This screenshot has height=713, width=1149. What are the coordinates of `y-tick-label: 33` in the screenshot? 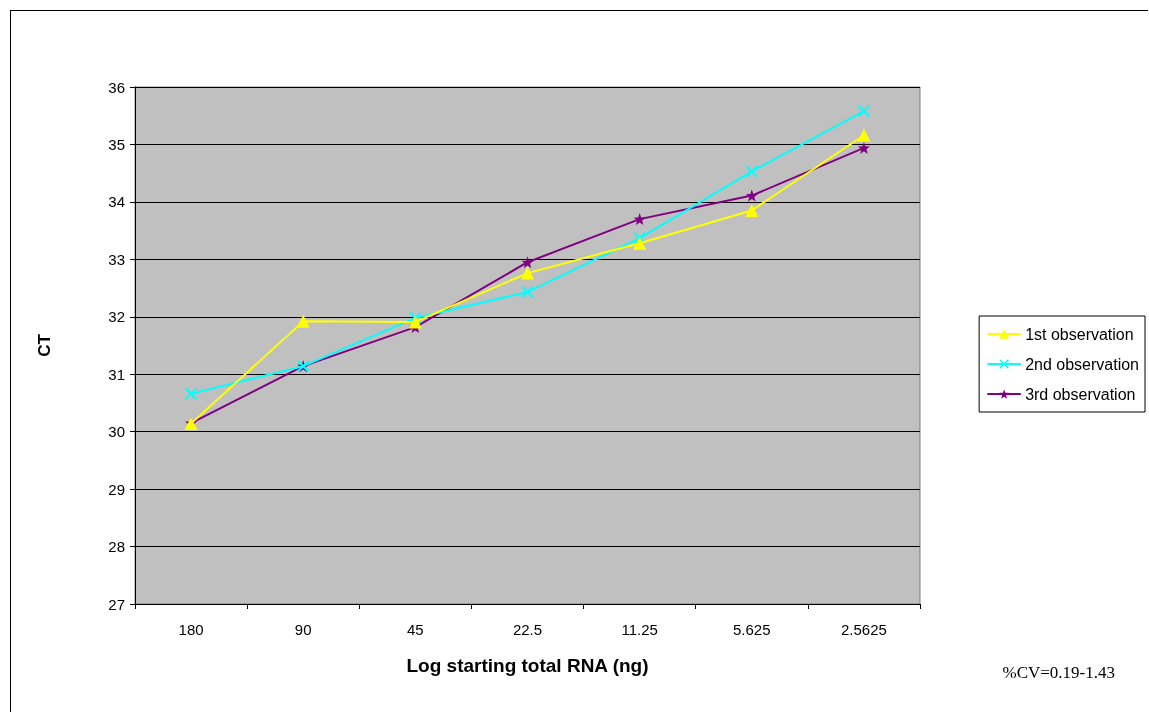 It's located at (116, 259).